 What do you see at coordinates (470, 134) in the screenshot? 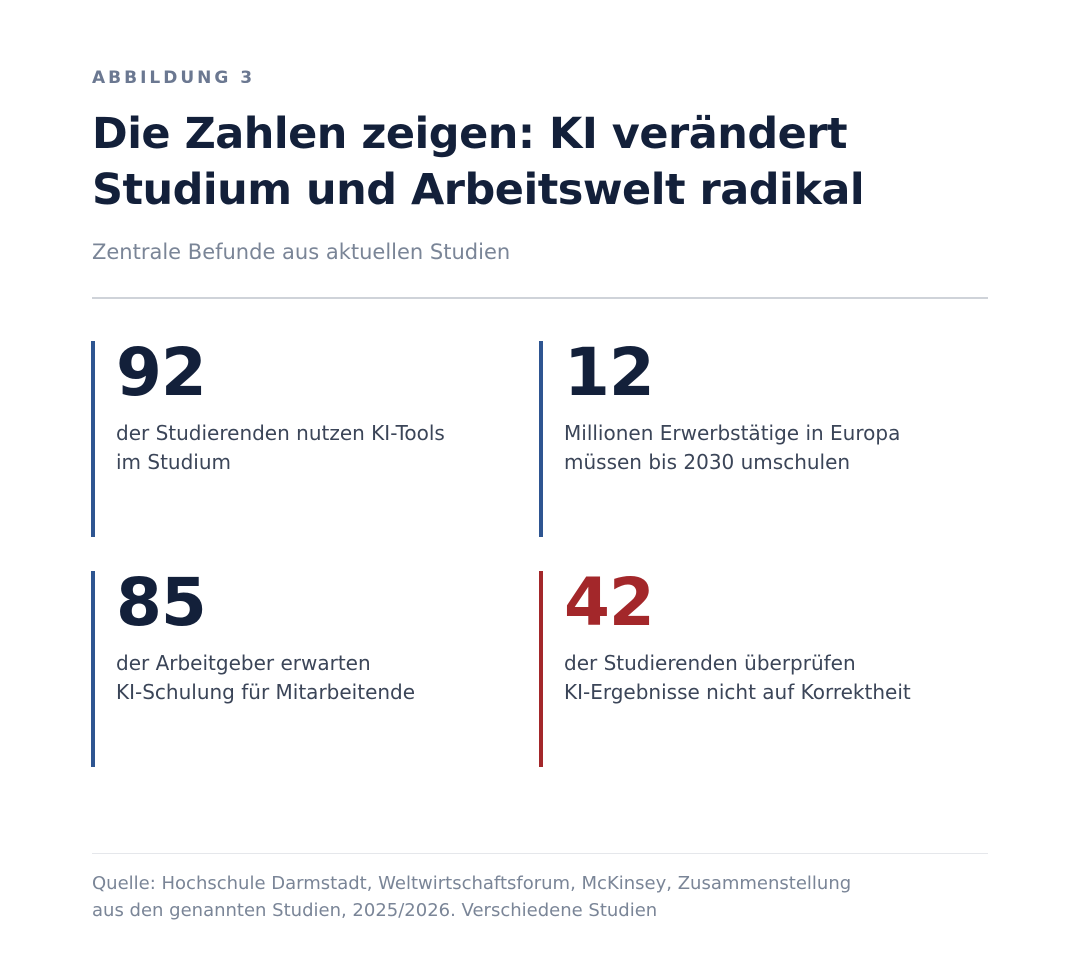
I see `figure-title-line-1: Die Zahlen zeigen: KI verändert` at bounding box center [470, 134].